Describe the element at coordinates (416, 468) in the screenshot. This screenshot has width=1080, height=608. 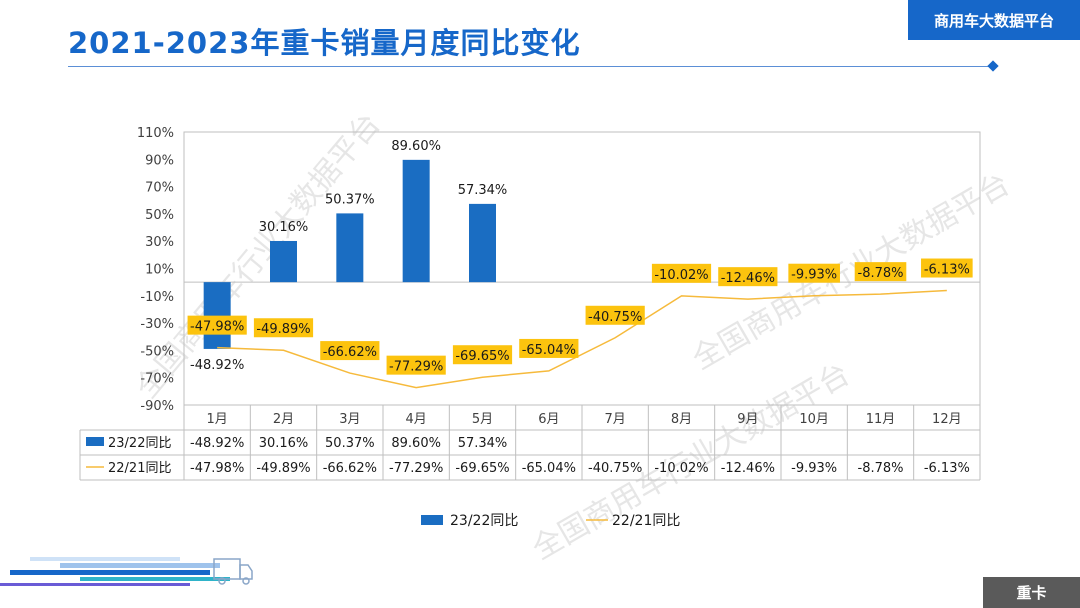
I see `table-cell: -77.29%` at that location.